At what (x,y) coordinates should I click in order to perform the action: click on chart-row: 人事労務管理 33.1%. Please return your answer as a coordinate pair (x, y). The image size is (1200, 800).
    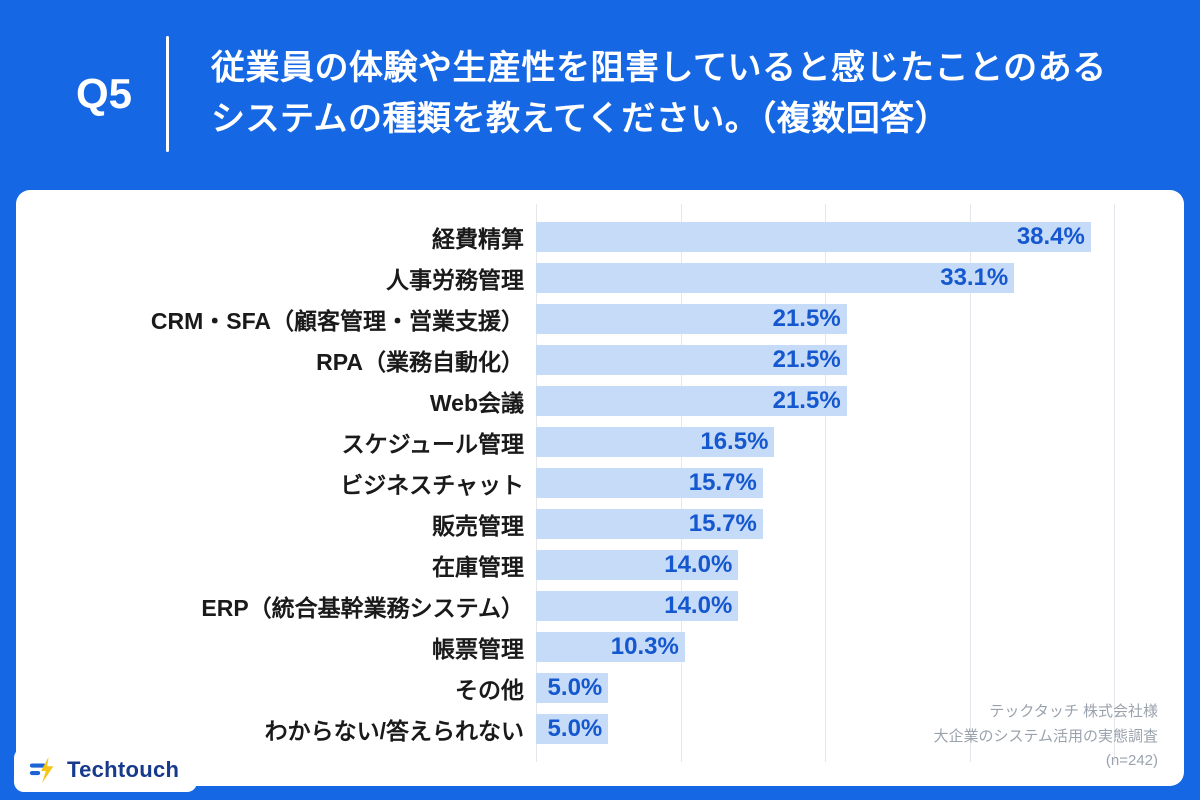
    Looking at the image, I should click on (600, 277).